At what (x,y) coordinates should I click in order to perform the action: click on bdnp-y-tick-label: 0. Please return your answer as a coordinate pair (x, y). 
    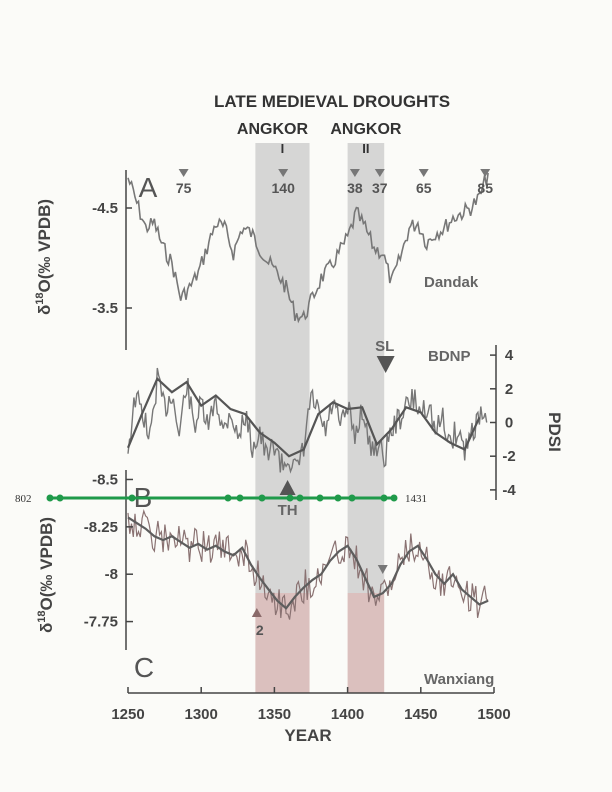
    Looking at the image, I should click on (509, 423).